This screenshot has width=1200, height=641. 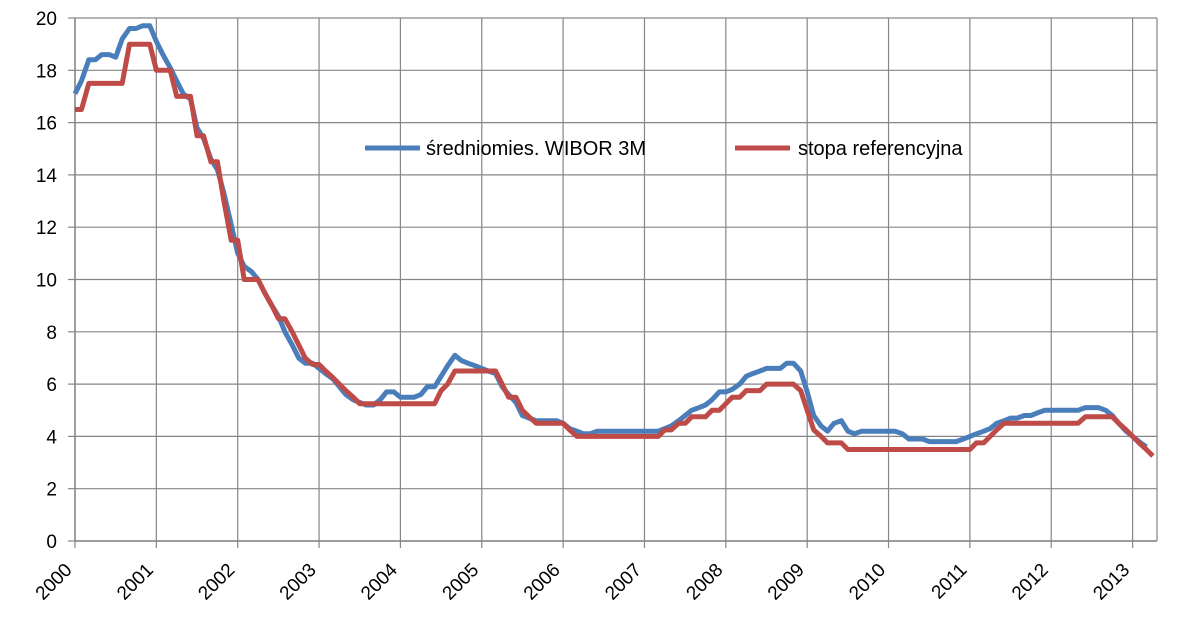 I want to click on x-tick-label: 2012, so click(x=1030, y=582).